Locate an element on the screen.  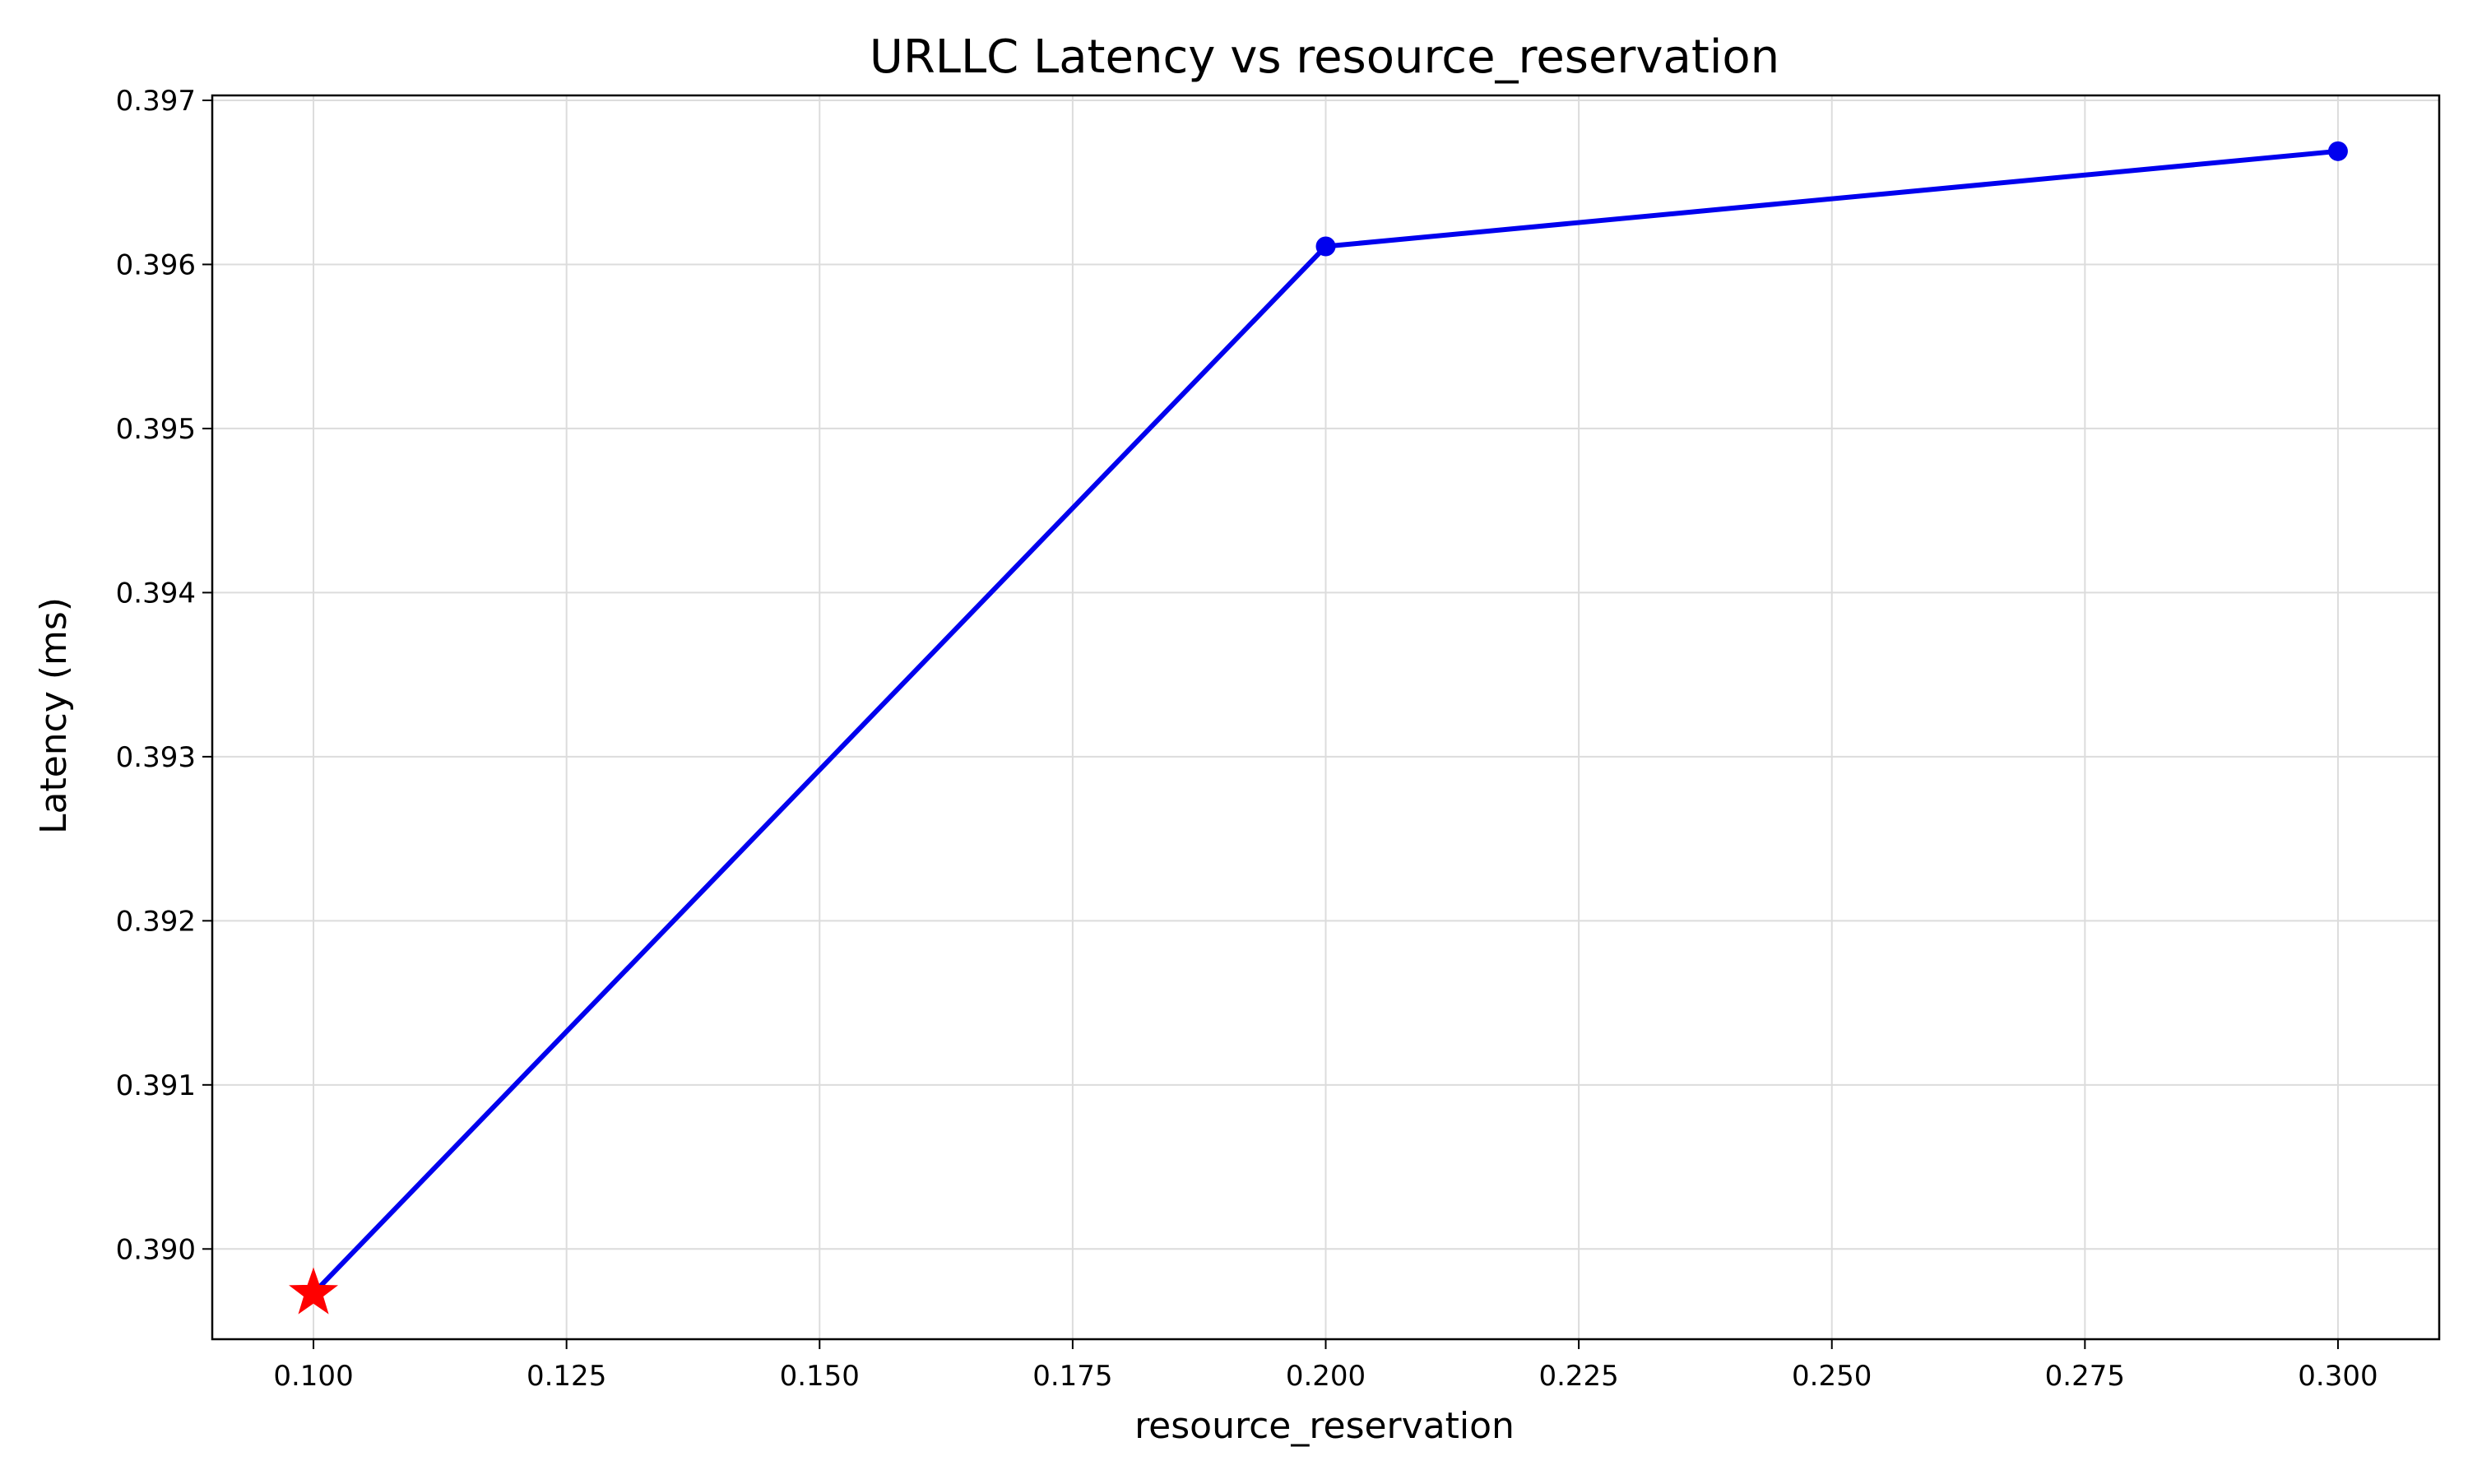
y-tick-label: 0.391 is located at coordinates (156, 1085).